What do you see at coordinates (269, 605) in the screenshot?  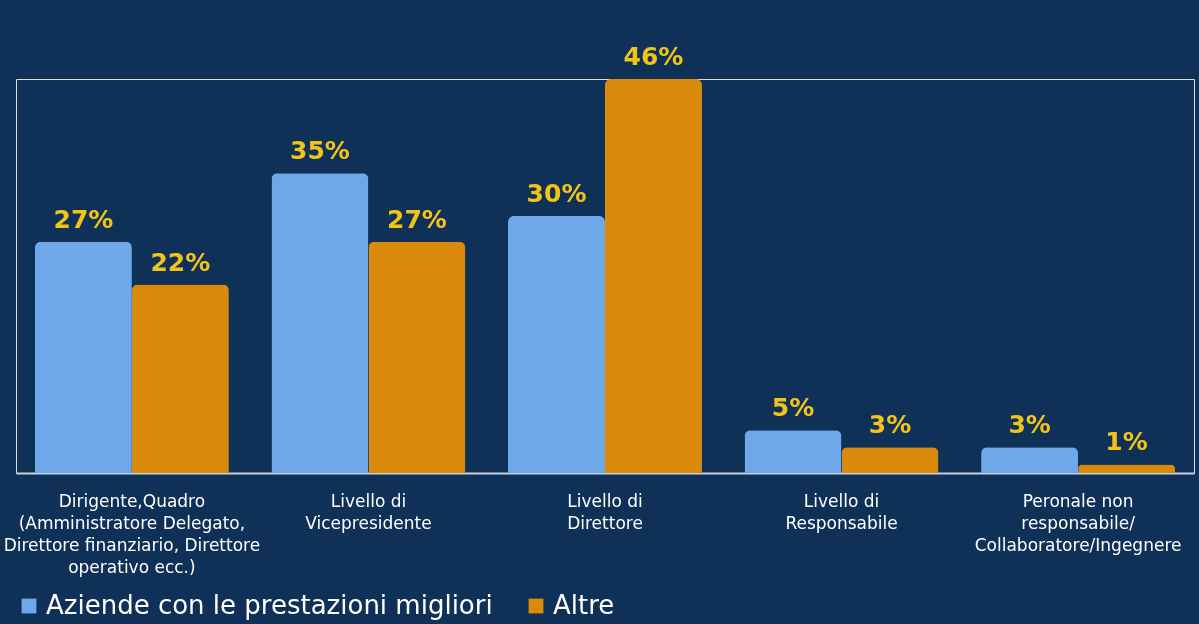 I see `legend-label: Aziende con le prestazioni migliori` at bounding box center [269, 605].